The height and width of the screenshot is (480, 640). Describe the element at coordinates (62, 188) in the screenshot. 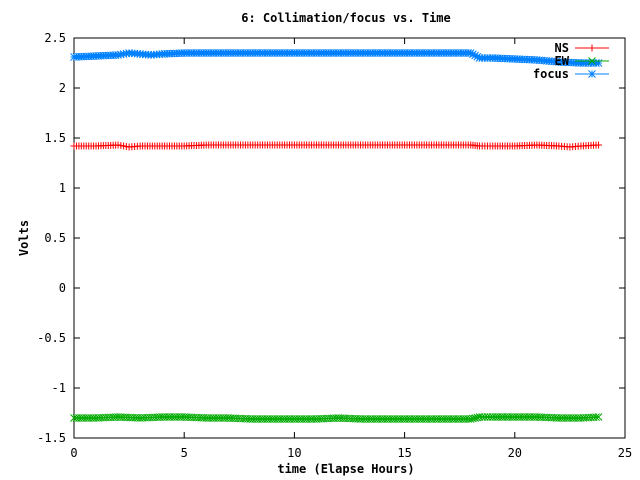

I see `y-tick-label: 1` at that location.